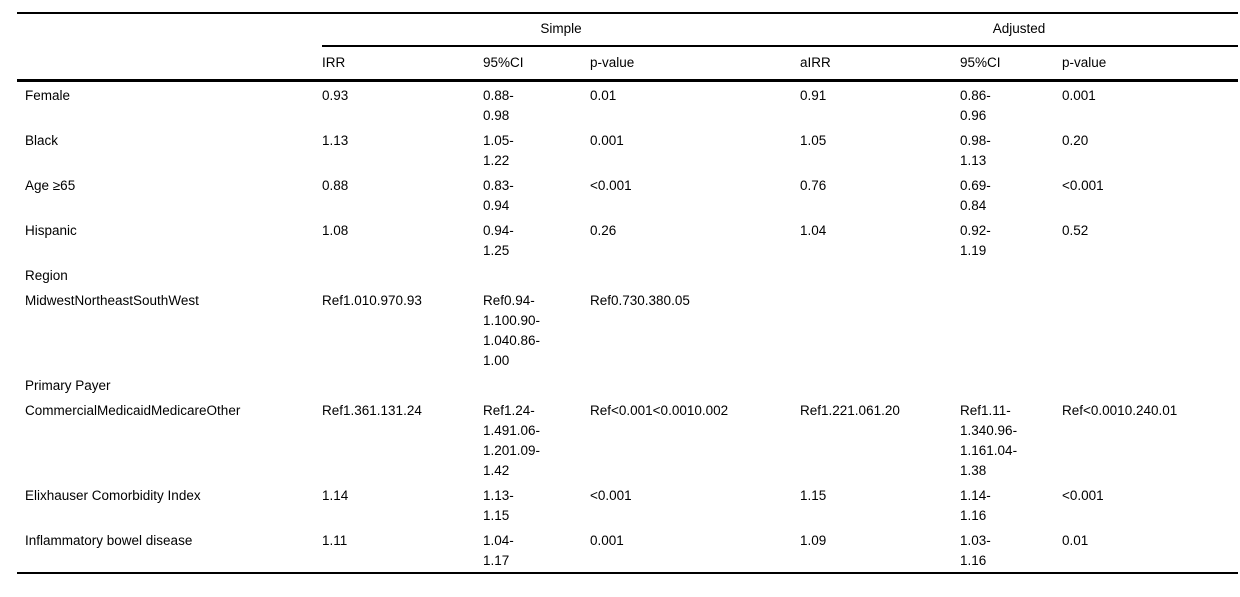  Describe the element at coordinates (498, 240) in the screenshot. I see `cell-simple-ci: 0.94- 1.25` at that location.